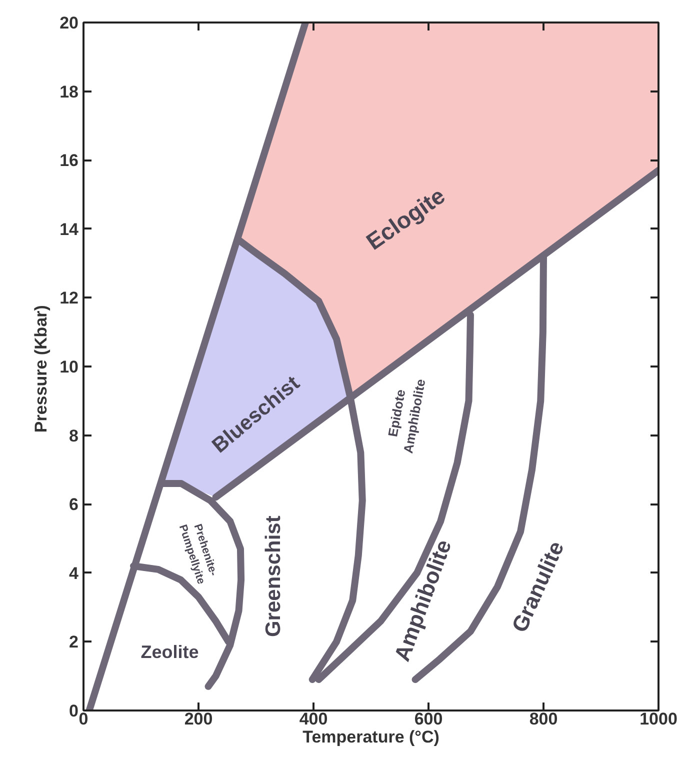 This screenshot has height=764, width=682. I want to click on y-tick-label: 20, so click(69, 23).